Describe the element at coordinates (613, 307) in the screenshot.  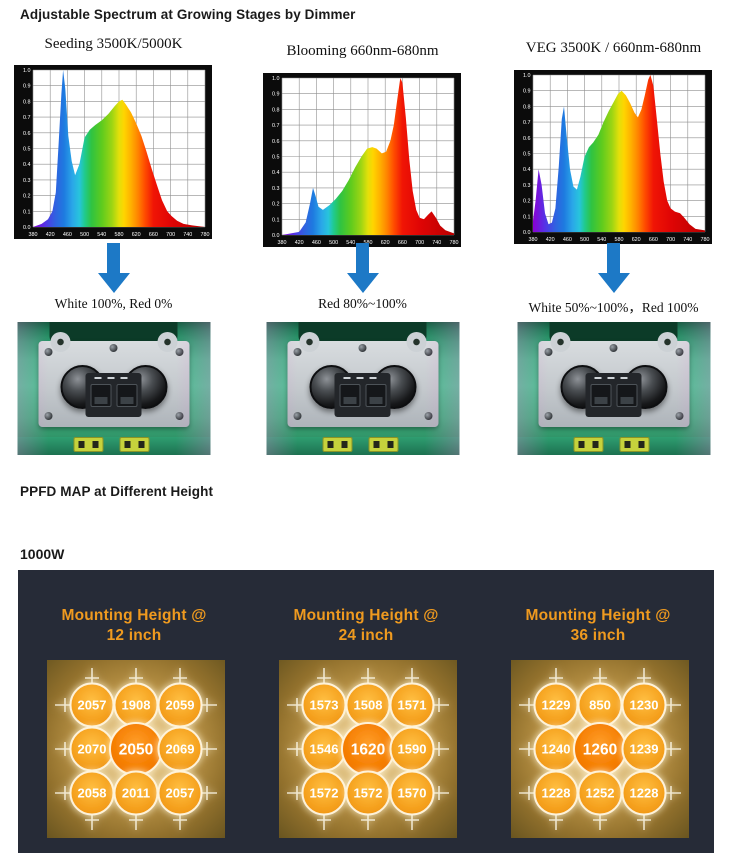
I see `dimmer-setting-label: White 50%~100%，Red 100%` at that location.